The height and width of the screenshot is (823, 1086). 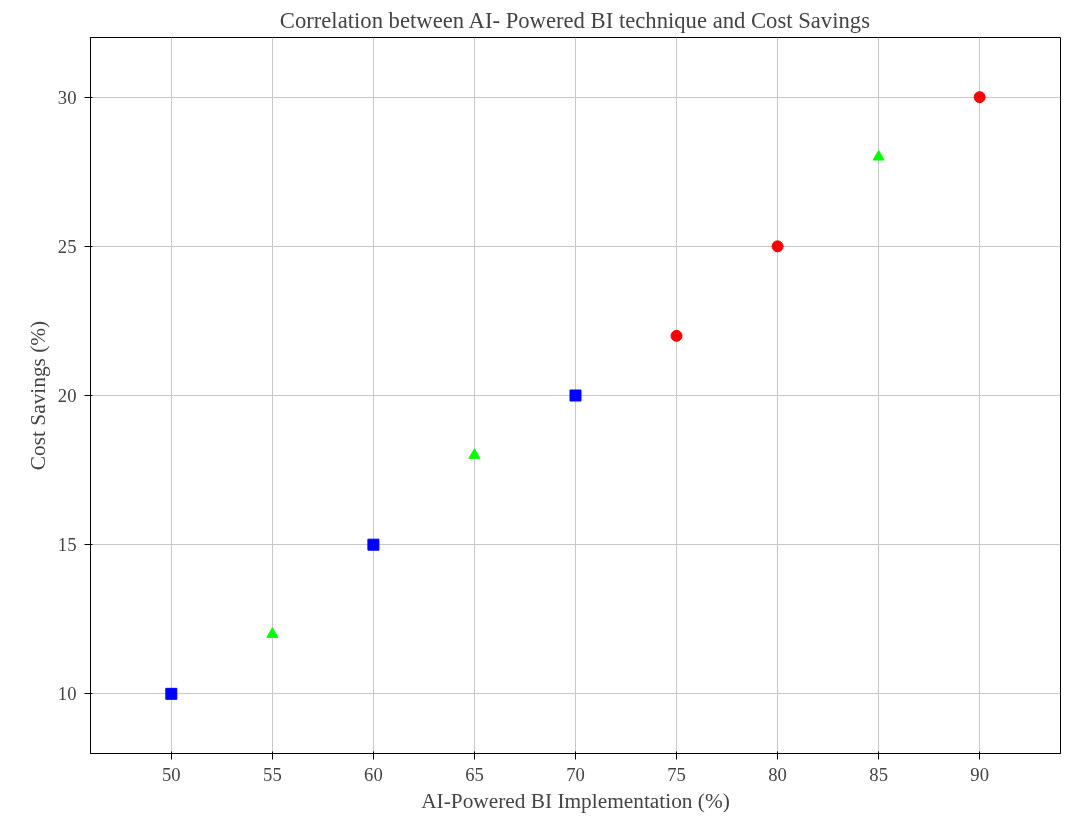 I want to click on x-tick-label: 50, so click(x=171, y=774).